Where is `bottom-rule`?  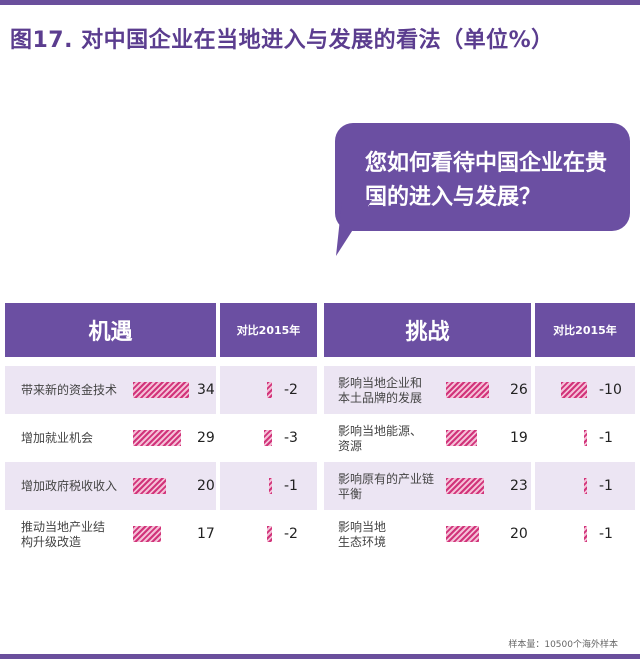
bottom-rule is located at coordinates (320, 656).